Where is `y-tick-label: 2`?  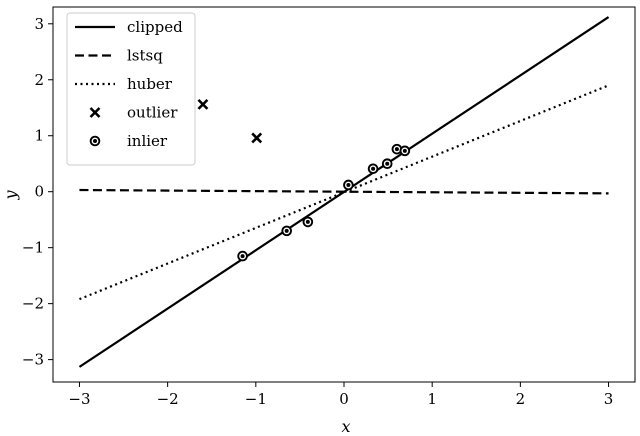
y-tick-label: 2 is located at coordinates (39, 80).